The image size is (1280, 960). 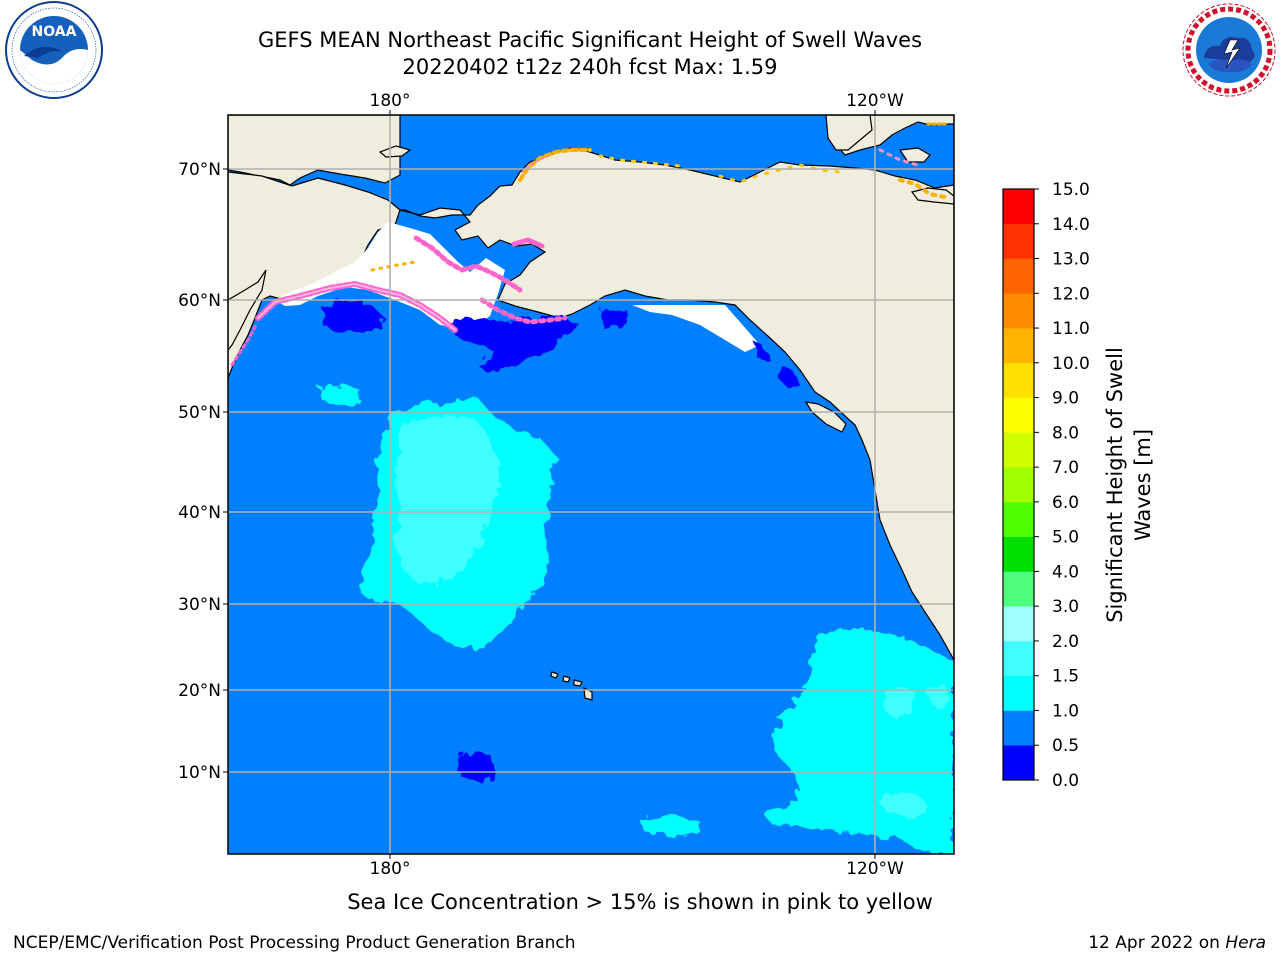 I want to click on colorbar-tick-label: 9.0, so click(x=1065, y=399).